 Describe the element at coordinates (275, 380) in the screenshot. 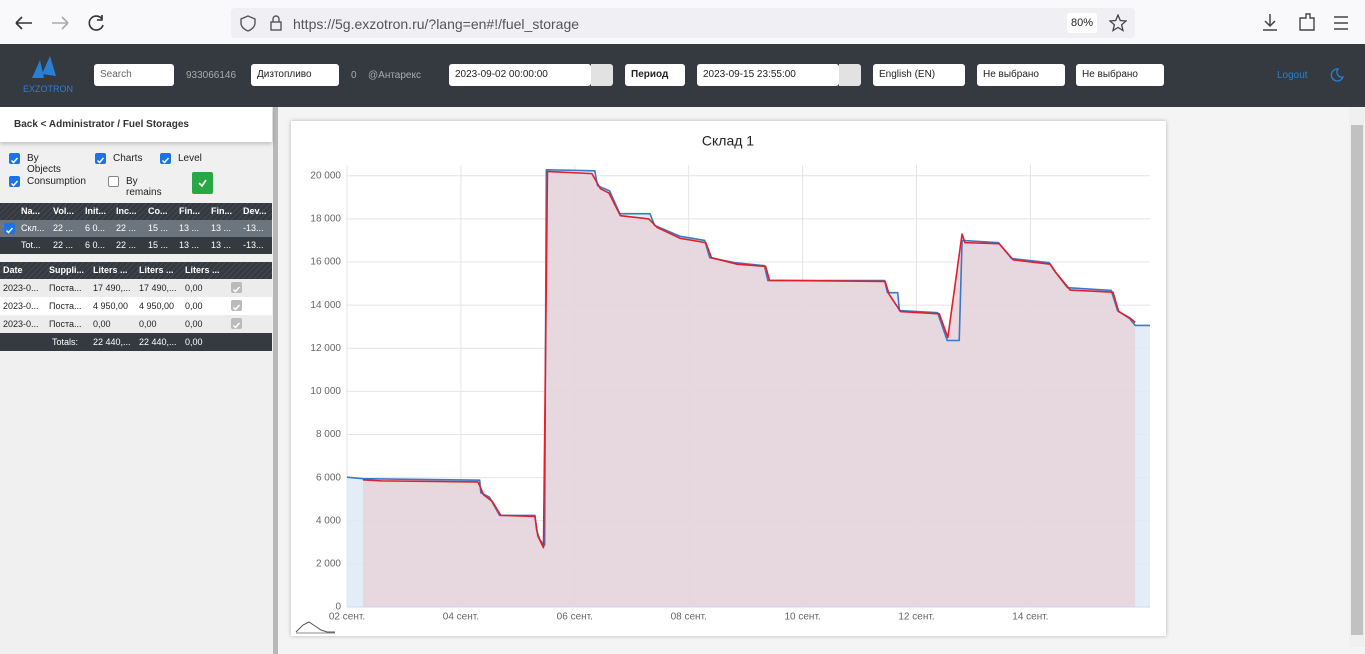

I see `splitter` at that location.